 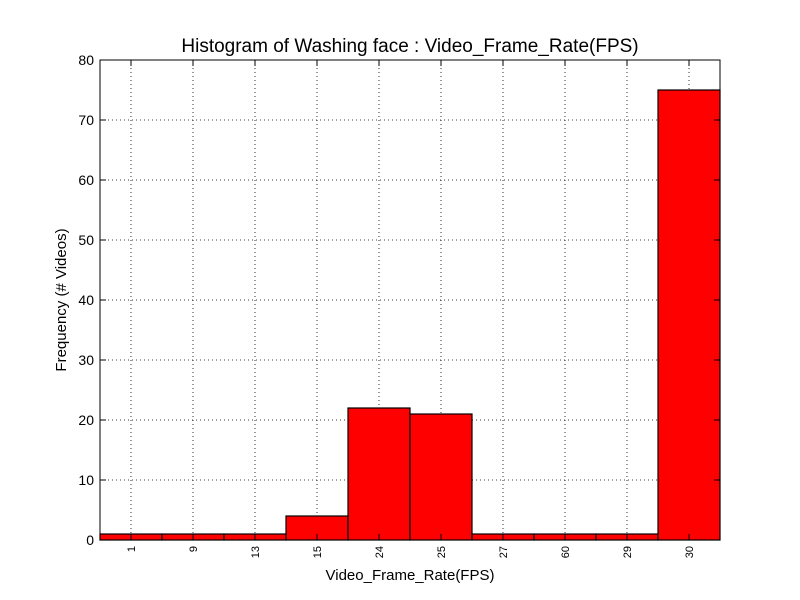 What do you see at coordinates (86, 300) in the screenshot?
I see `y-tick-label: 40` at bounding box center [86, 300].